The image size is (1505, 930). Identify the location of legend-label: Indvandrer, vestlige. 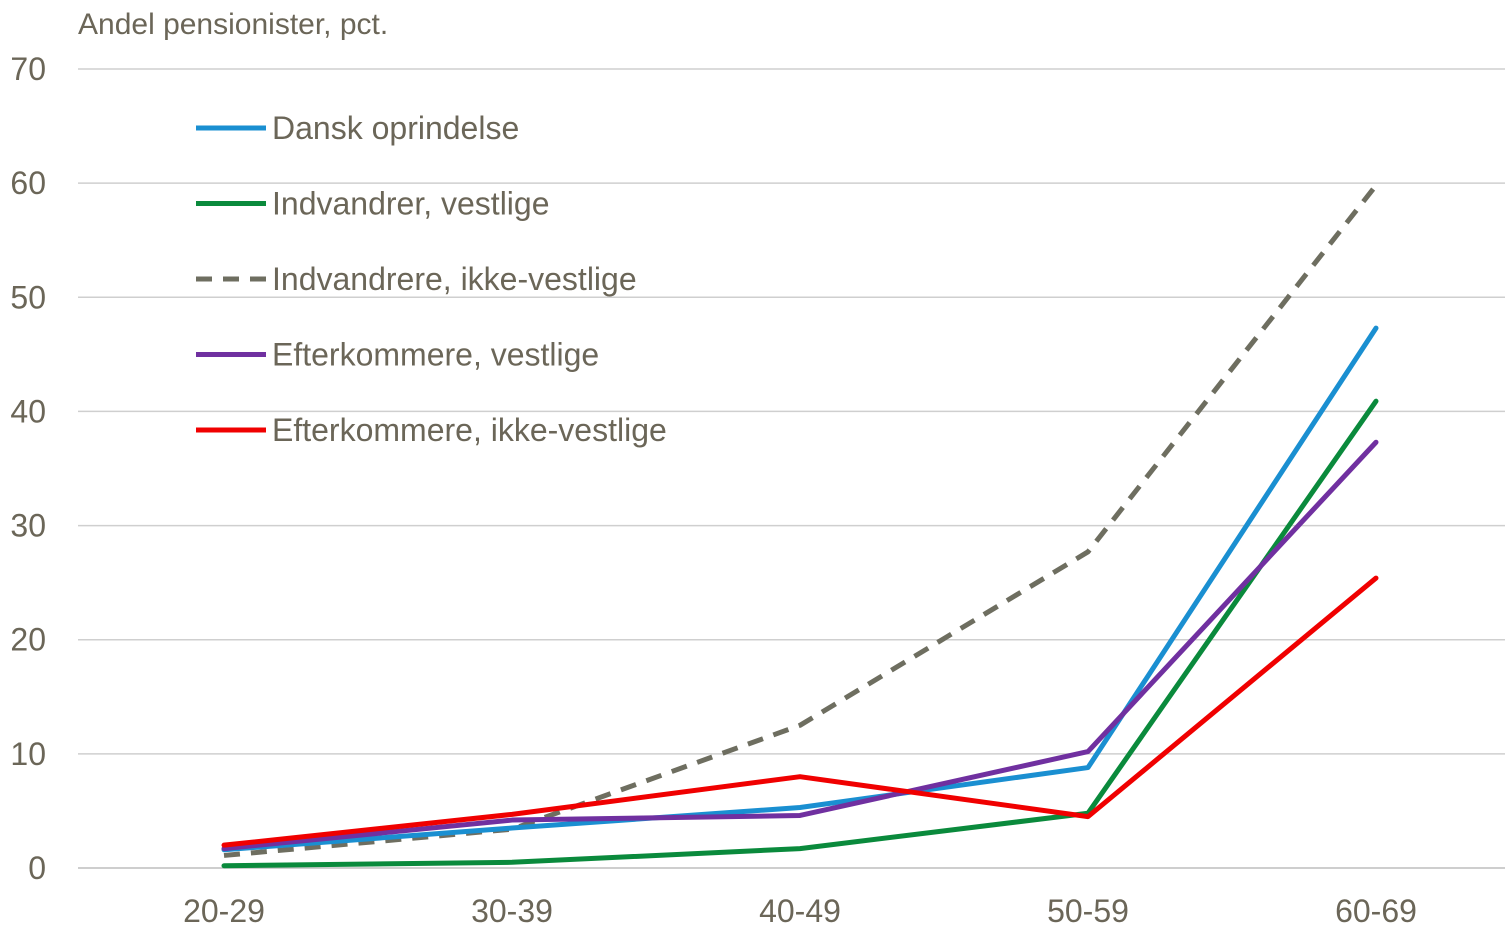
(411, 204).